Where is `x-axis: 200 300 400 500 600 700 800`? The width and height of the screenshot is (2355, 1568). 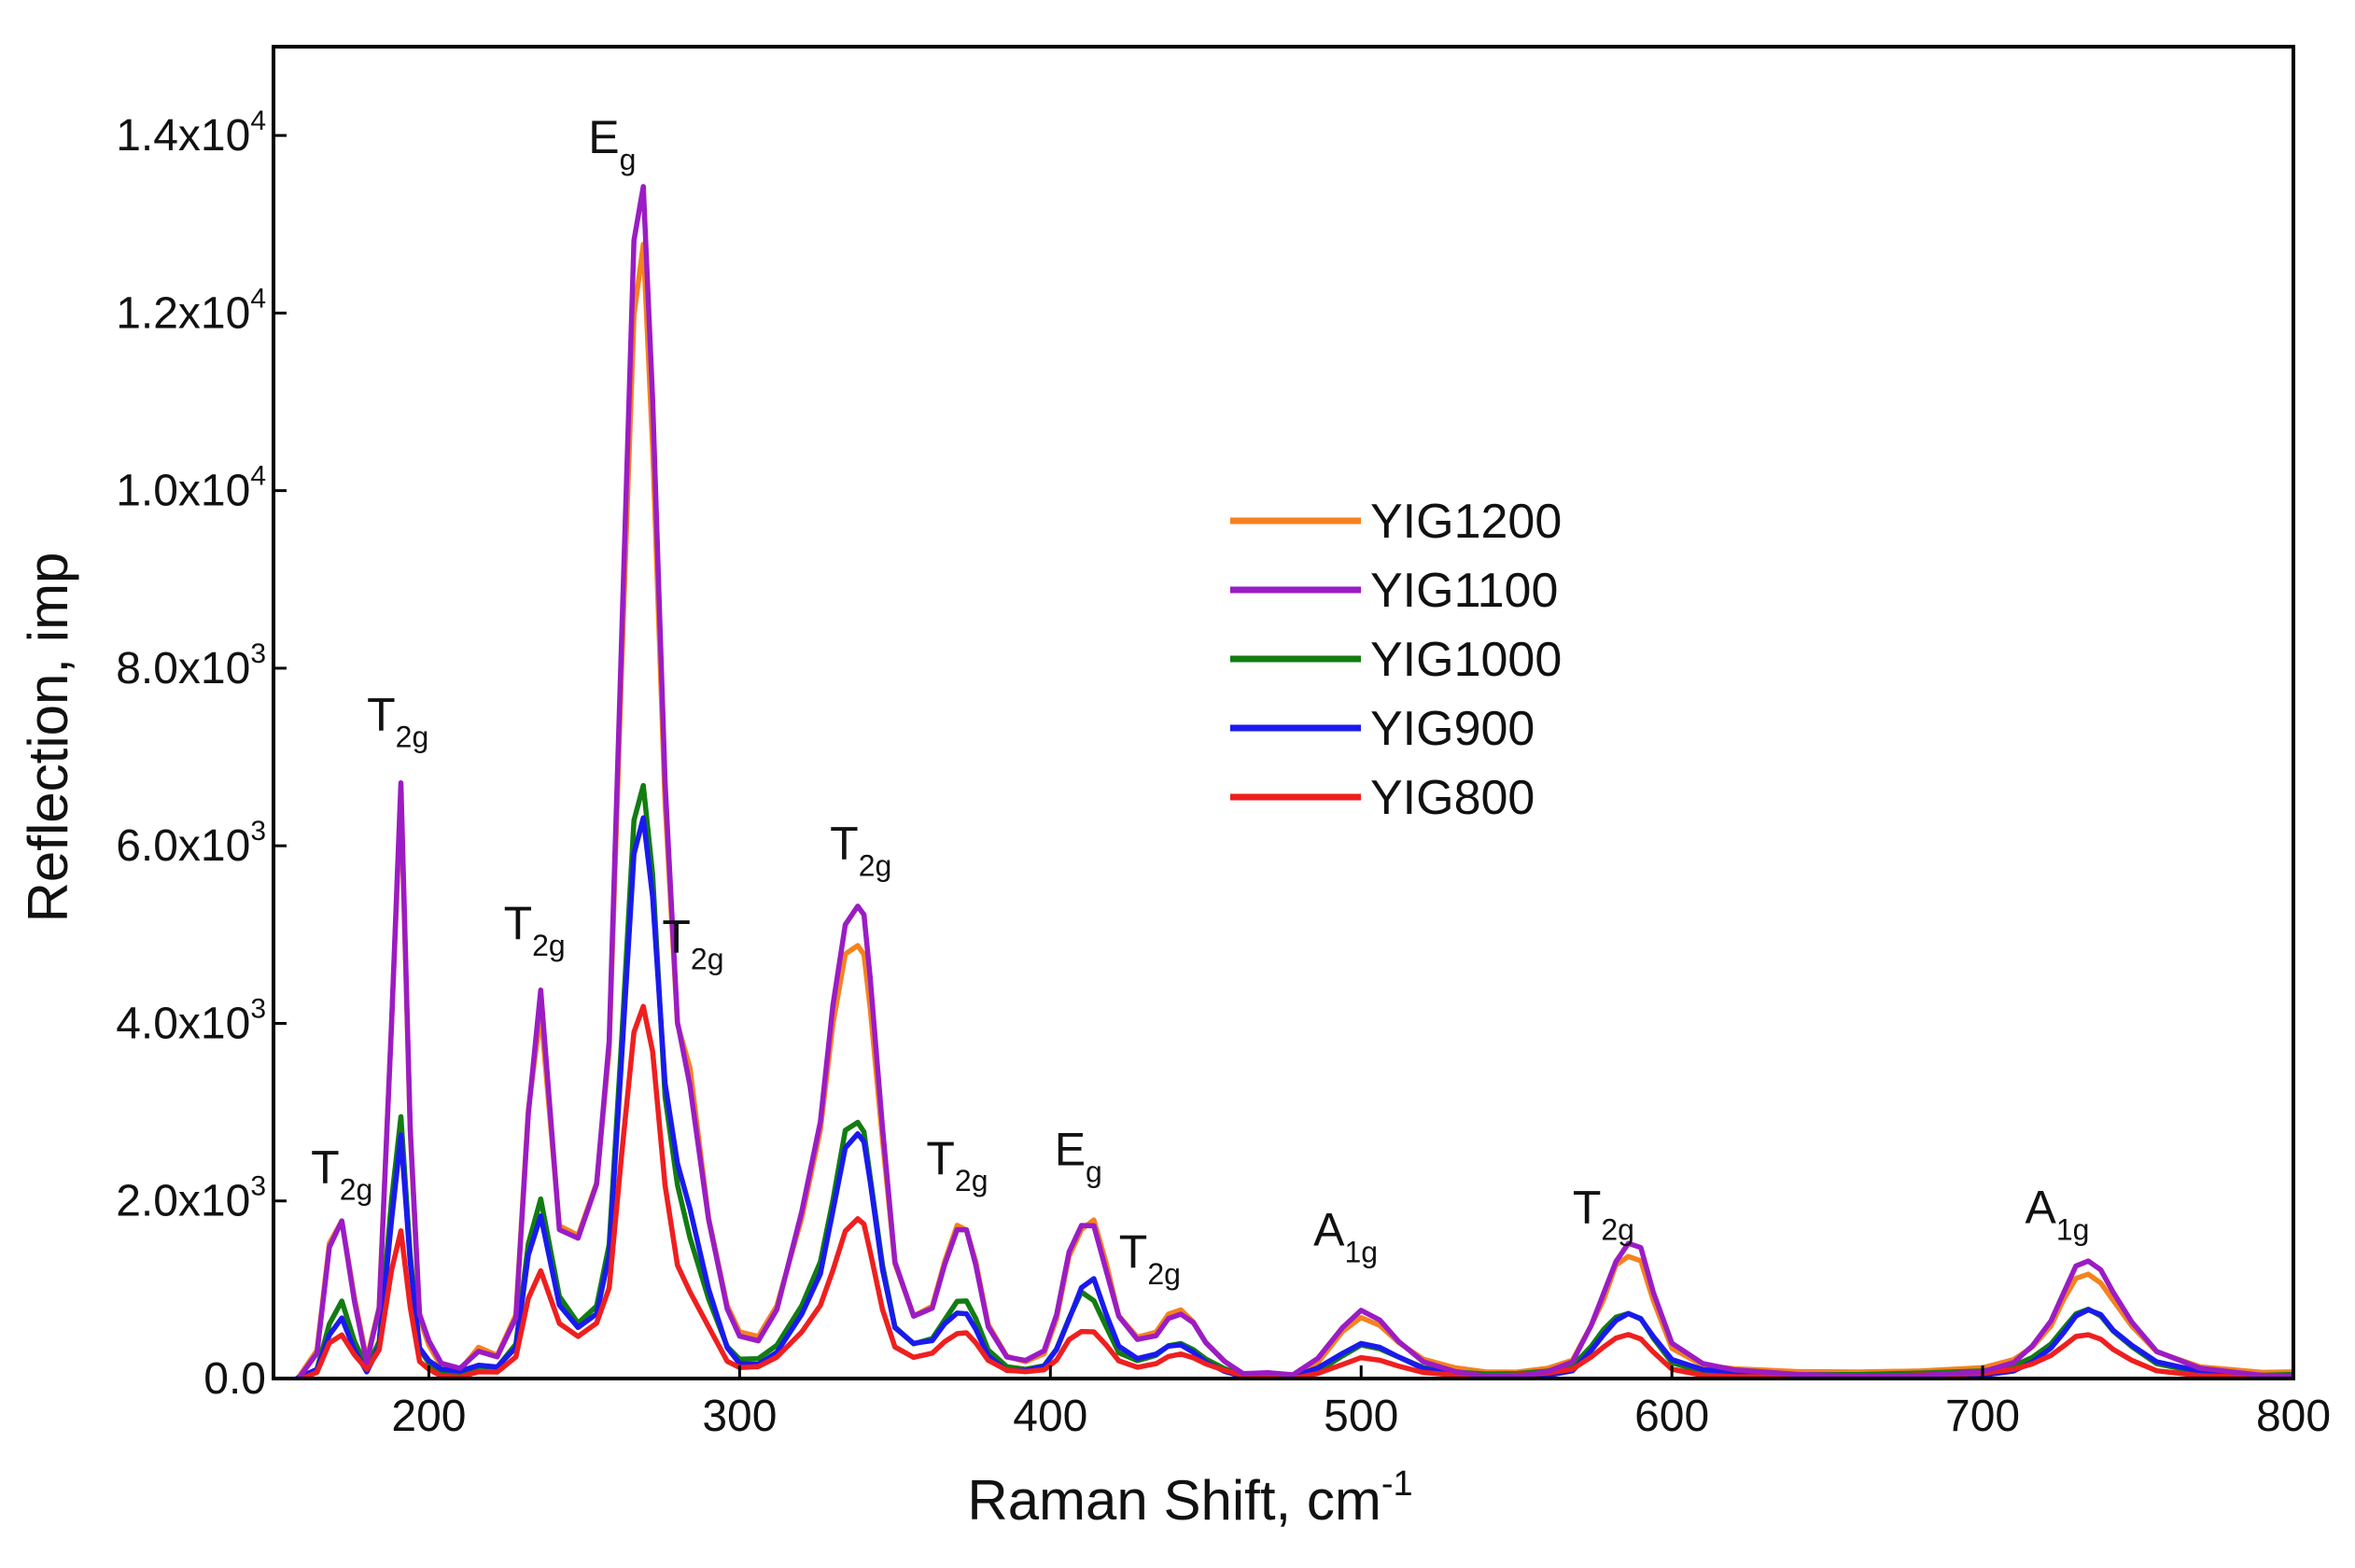 x-axis: 200 300 400 500 600 700 800 is located at coordinates (1361, 1403).